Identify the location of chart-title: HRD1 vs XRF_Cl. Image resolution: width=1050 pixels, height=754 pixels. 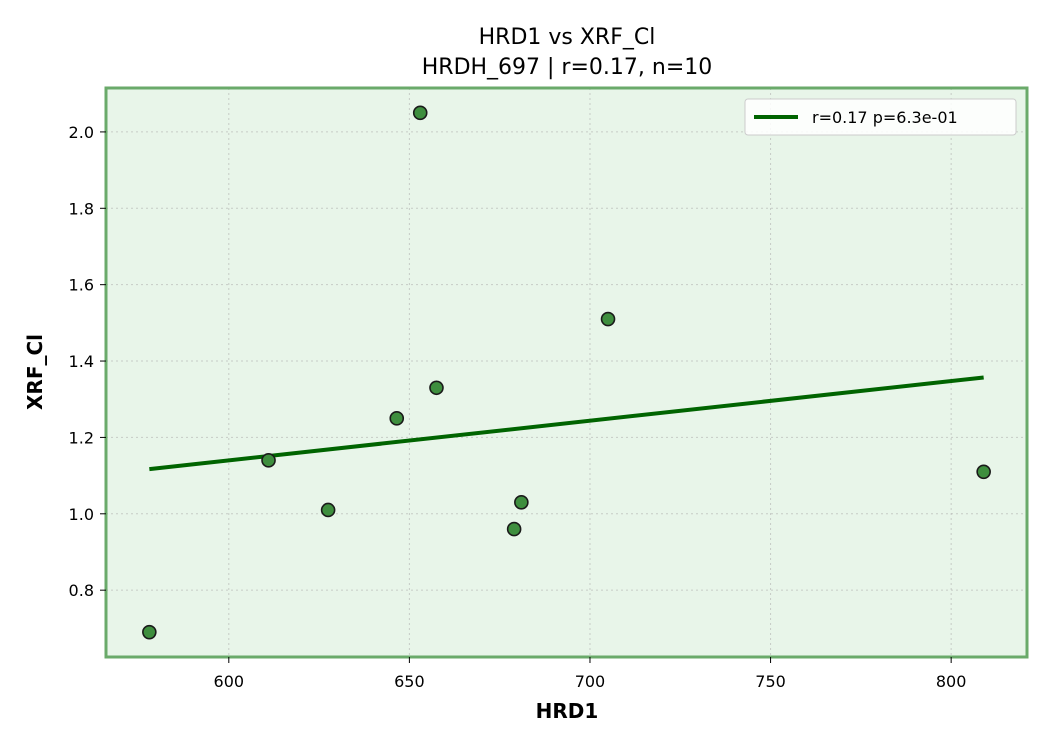
(567, 37).